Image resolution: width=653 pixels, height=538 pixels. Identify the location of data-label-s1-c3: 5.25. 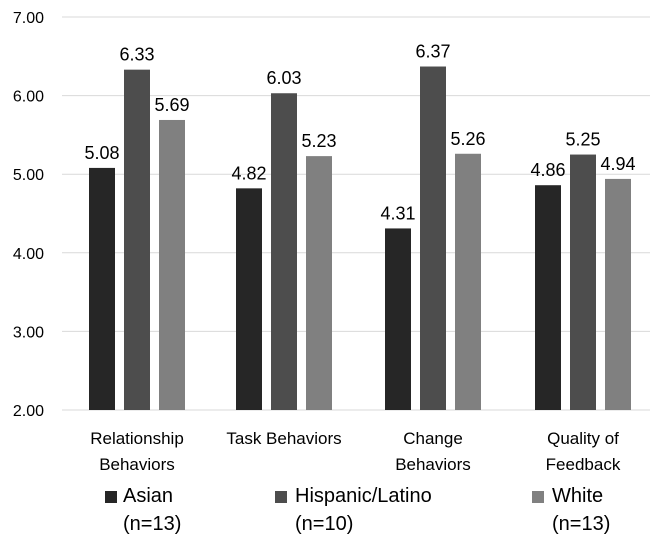
(582, 140).